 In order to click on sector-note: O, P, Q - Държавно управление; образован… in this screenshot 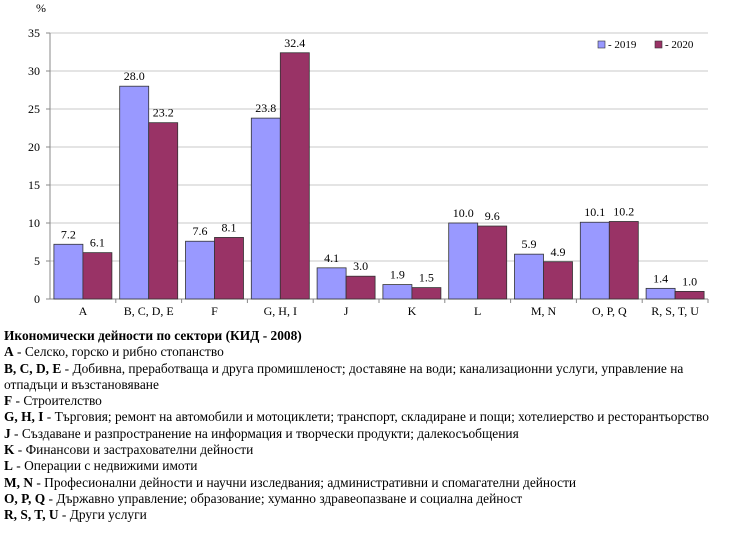, I will do `click(371, 499)`.